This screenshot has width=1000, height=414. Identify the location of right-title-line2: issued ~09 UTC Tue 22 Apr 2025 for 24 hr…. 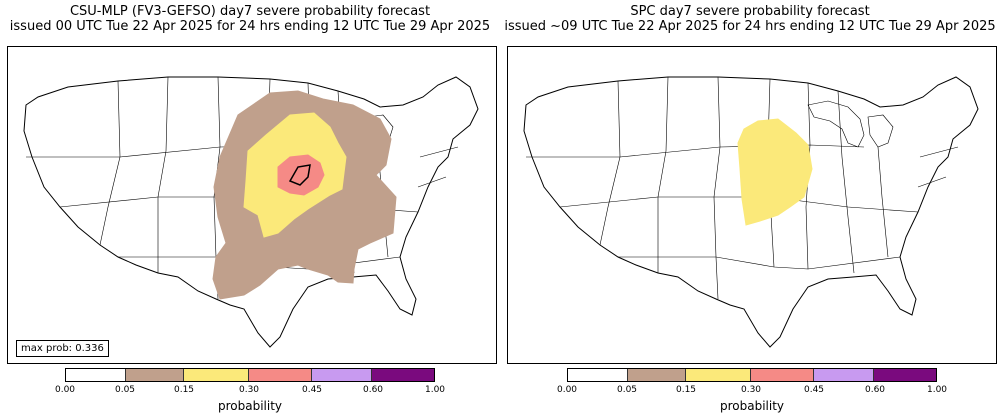
(750, 26).